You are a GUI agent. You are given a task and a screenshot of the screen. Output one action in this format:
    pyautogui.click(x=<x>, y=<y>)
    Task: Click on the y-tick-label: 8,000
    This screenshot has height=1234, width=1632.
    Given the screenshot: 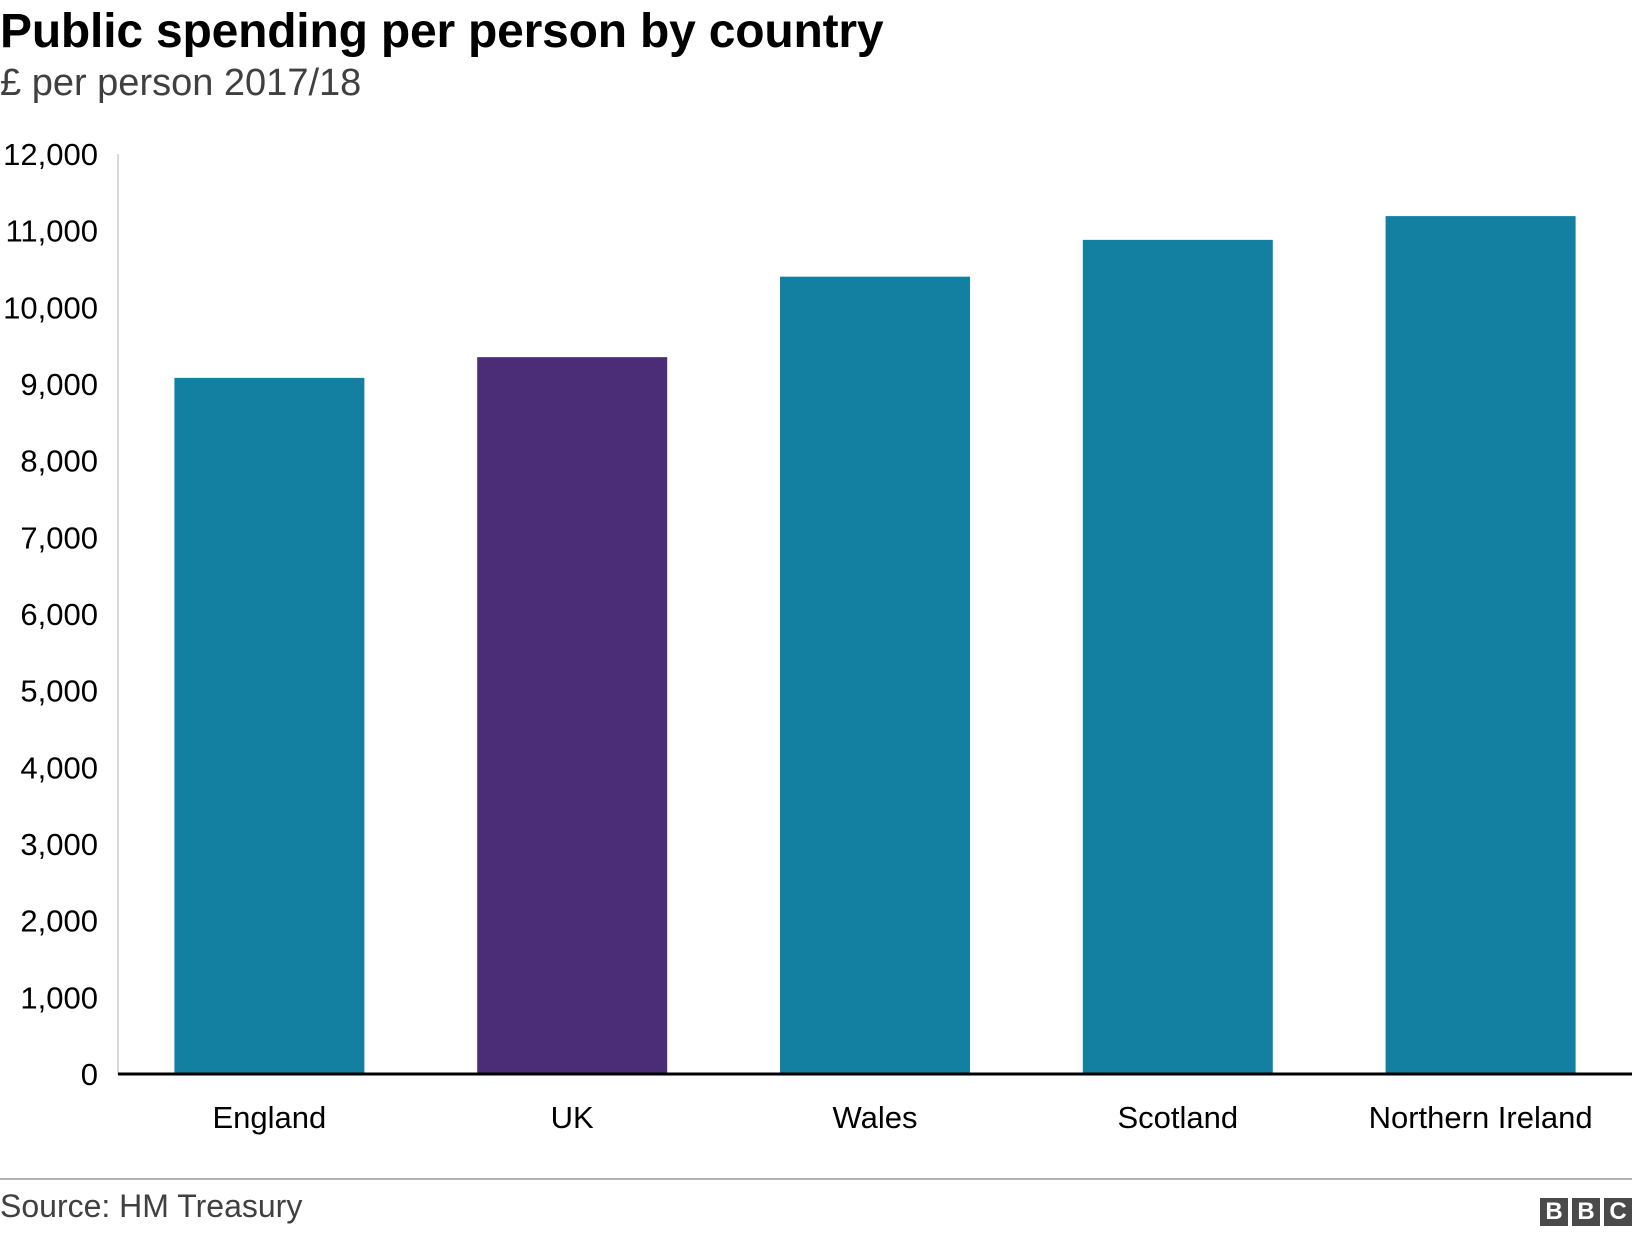 What is the action you would take?
    pyautogui.click(x=59, y=461)
    